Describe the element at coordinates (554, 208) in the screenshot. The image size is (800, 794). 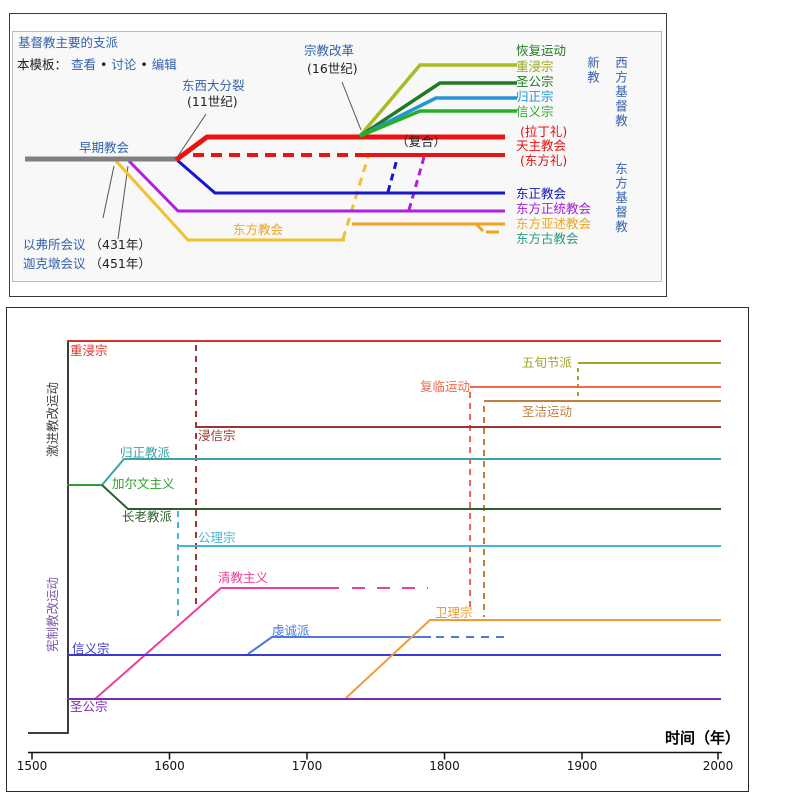
I see `oriental-orthodox-label: 东方正统教会` at that location.